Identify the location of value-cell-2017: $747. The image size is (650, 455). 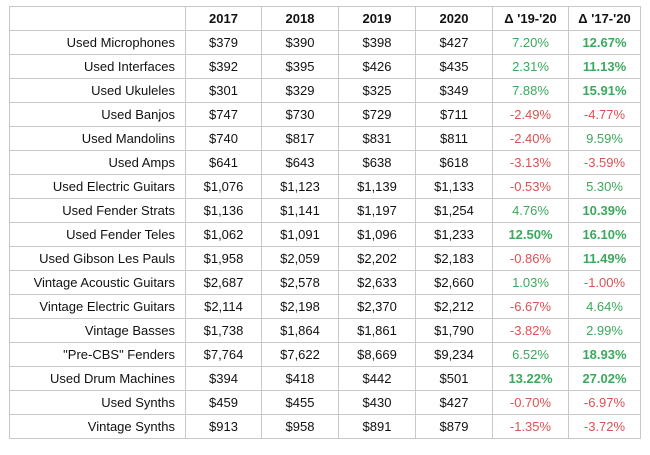
(223, 114).